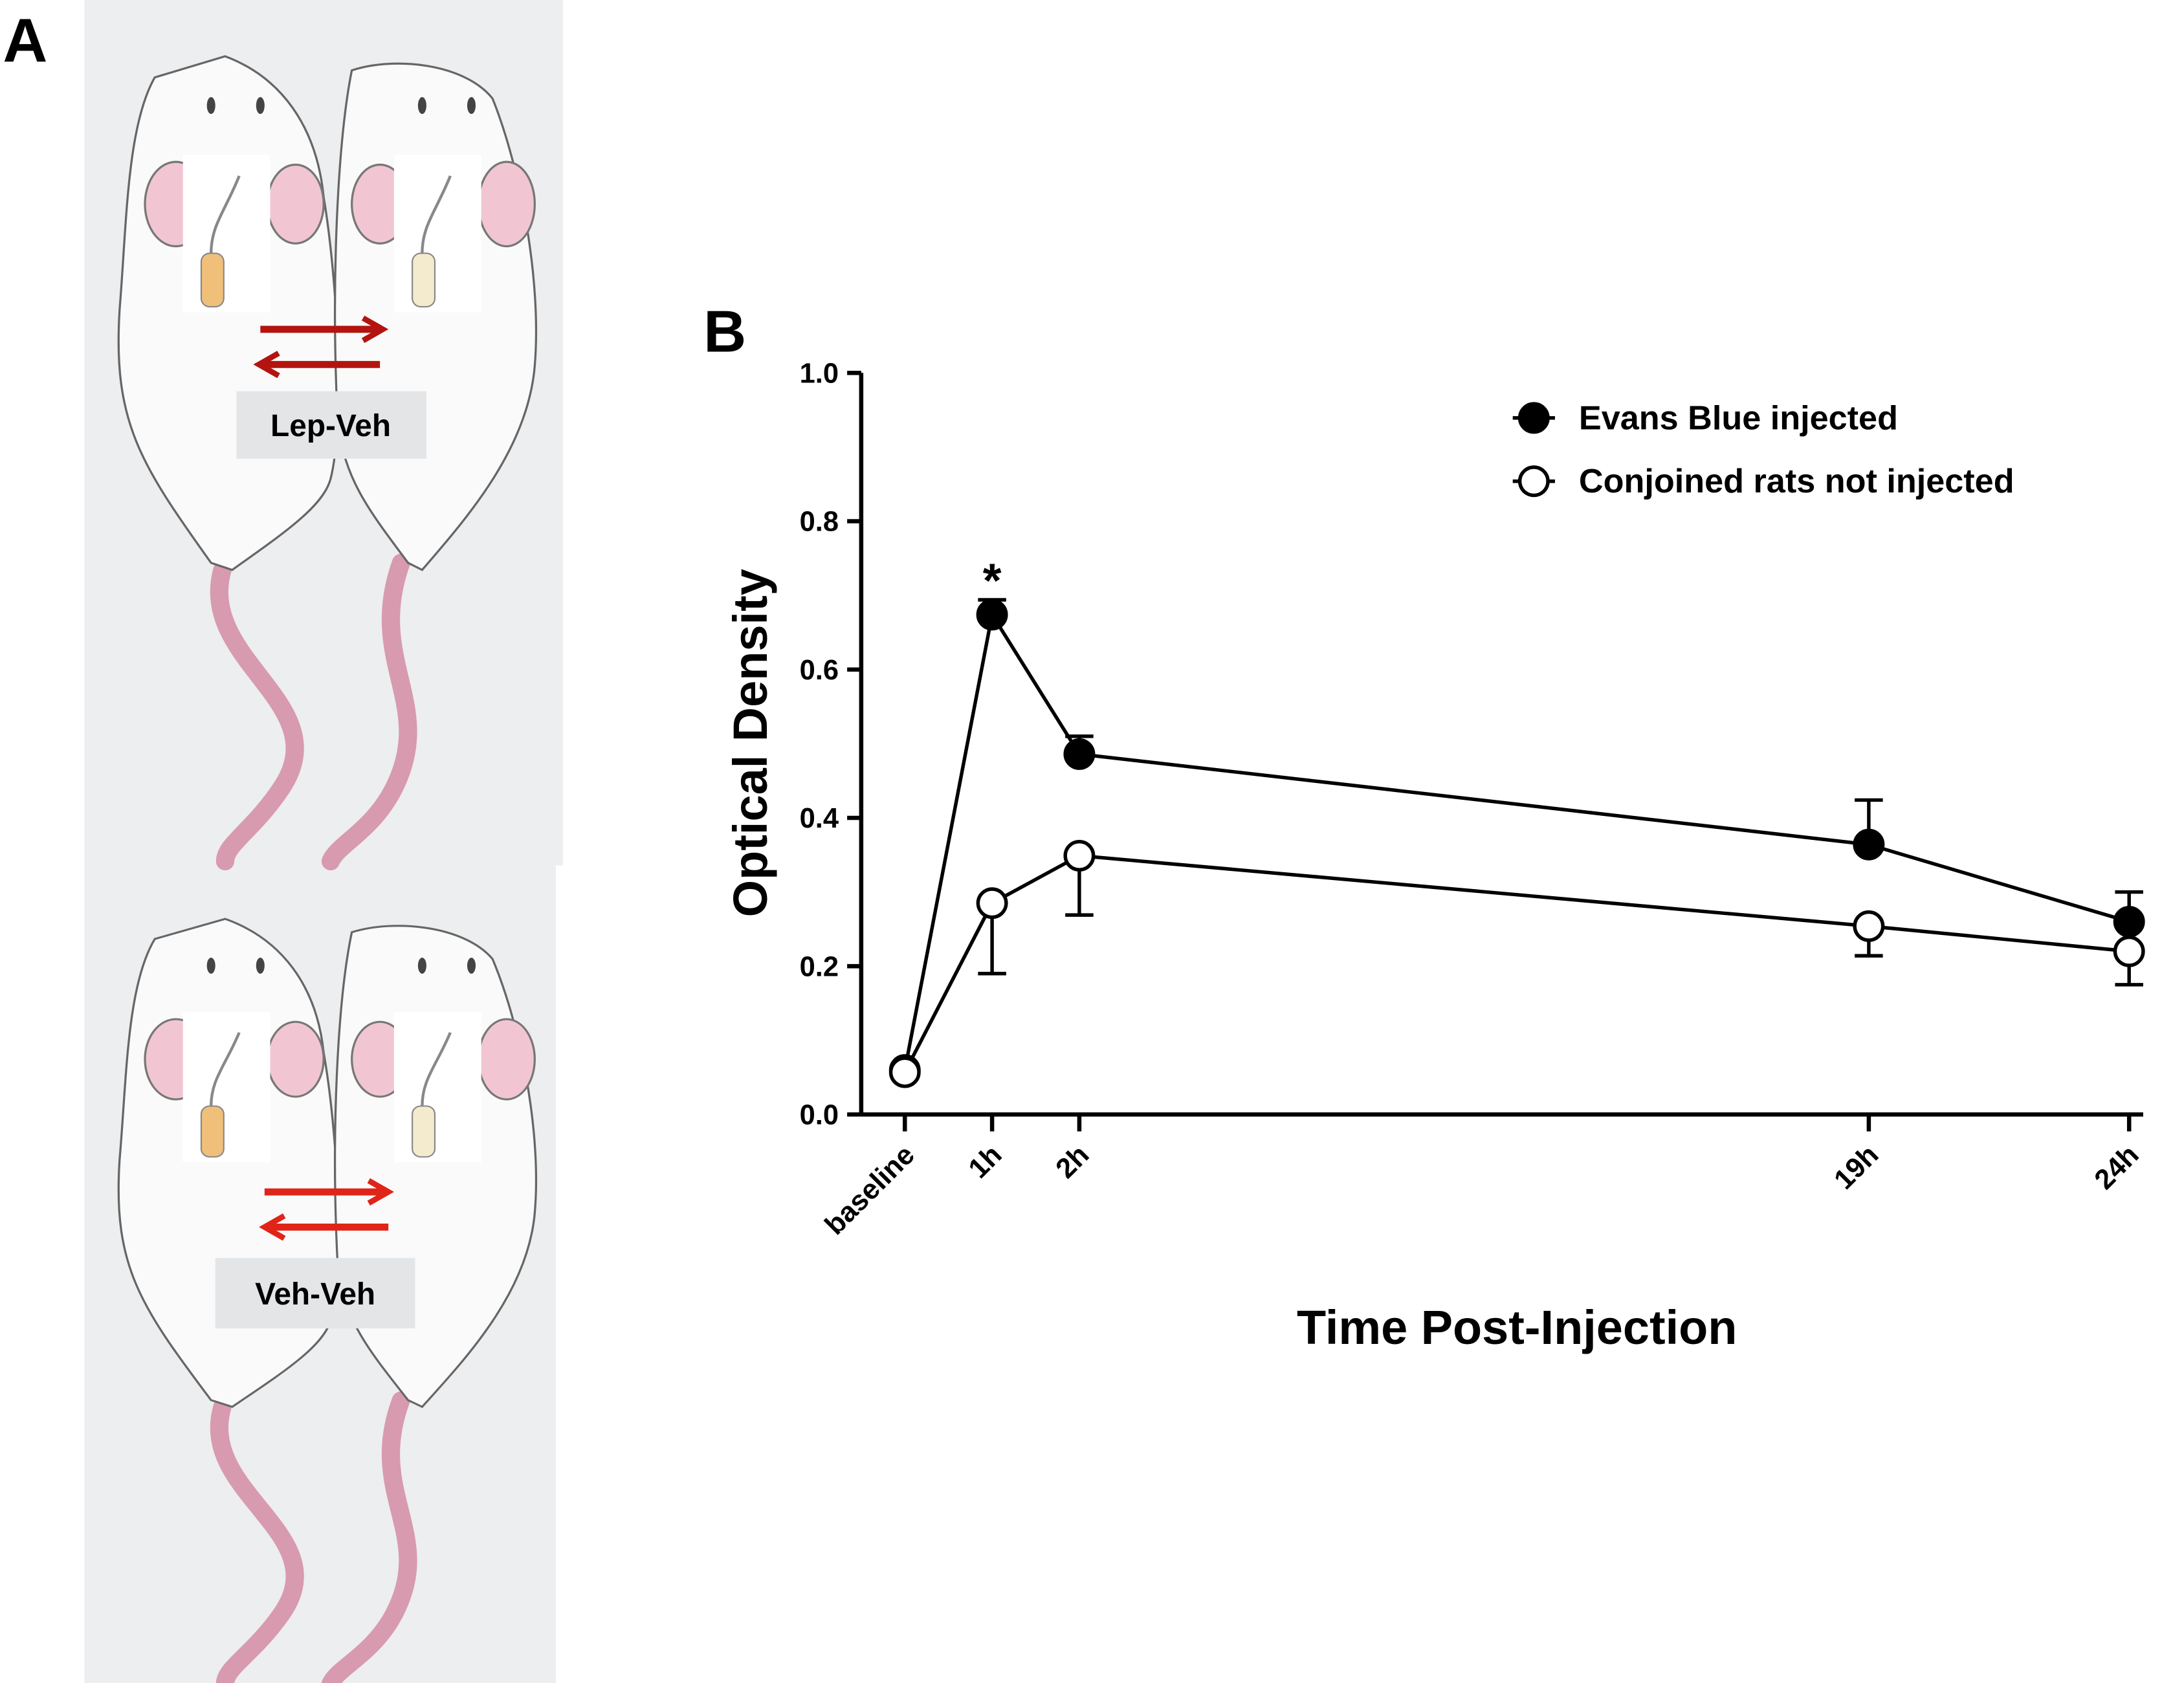 This screenshot has width=2184, height=1683. What do you see at coordinates (985, 1162) in the screenshot?
I see `x-tick-label: 1h` at bounding box center [985, 1162].